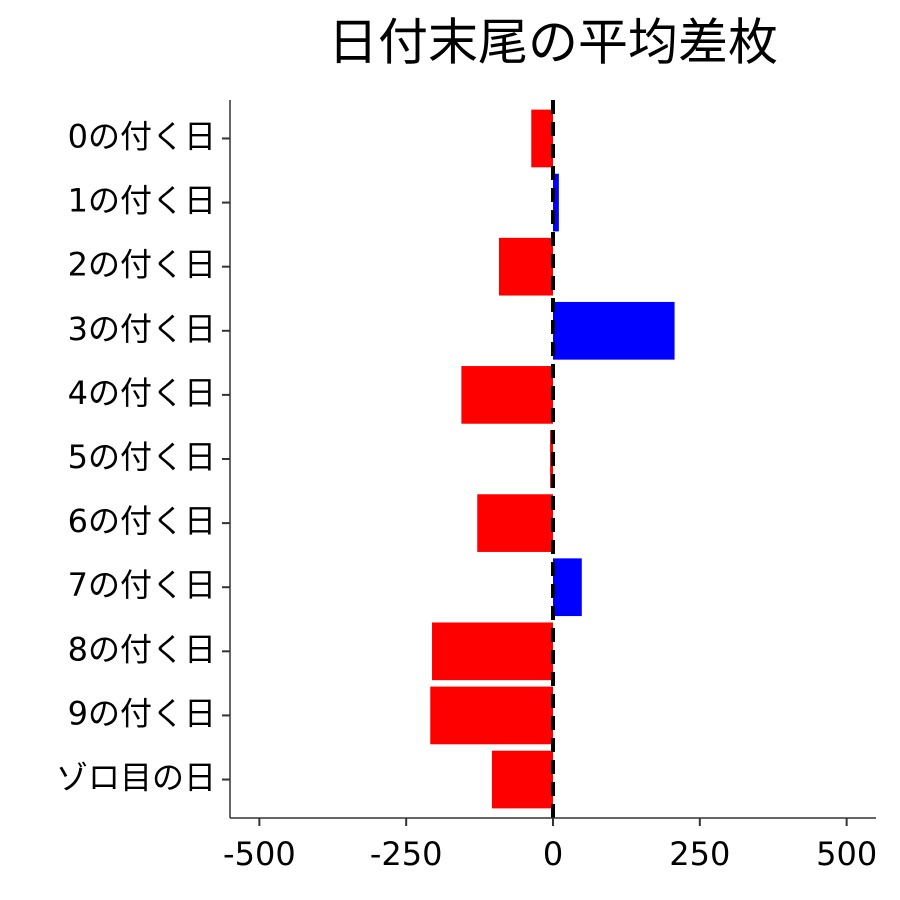 The image size is (900, 900). What do you see at coordinates (699, 854) in the screenshot?
I see `x-tick-label: 250` at bounding box center [699, 854].